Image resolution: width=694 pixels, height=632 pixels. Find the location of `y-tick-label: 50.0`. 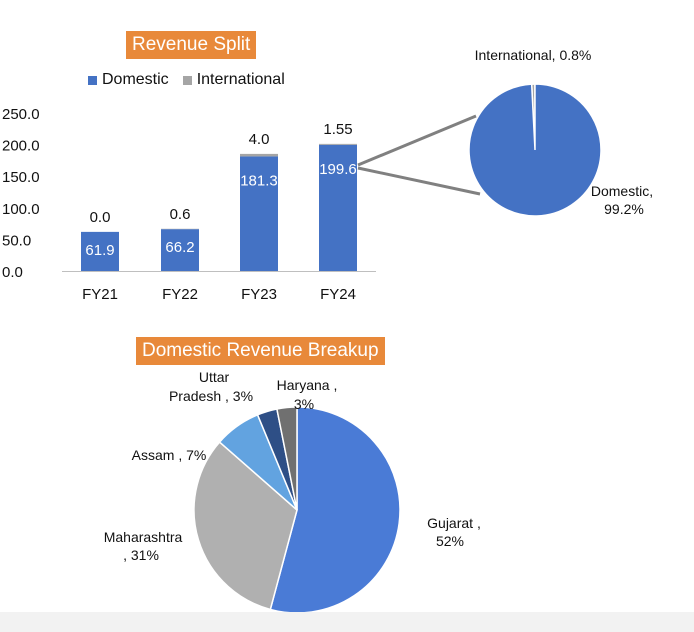

y-tick-label: 50.0 is located at coordinates (16, 240).